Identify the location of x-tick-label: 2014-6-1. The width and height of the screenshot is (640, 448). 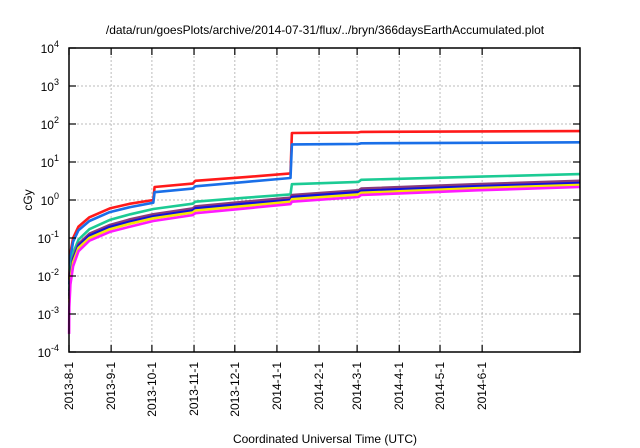
(482, 386).